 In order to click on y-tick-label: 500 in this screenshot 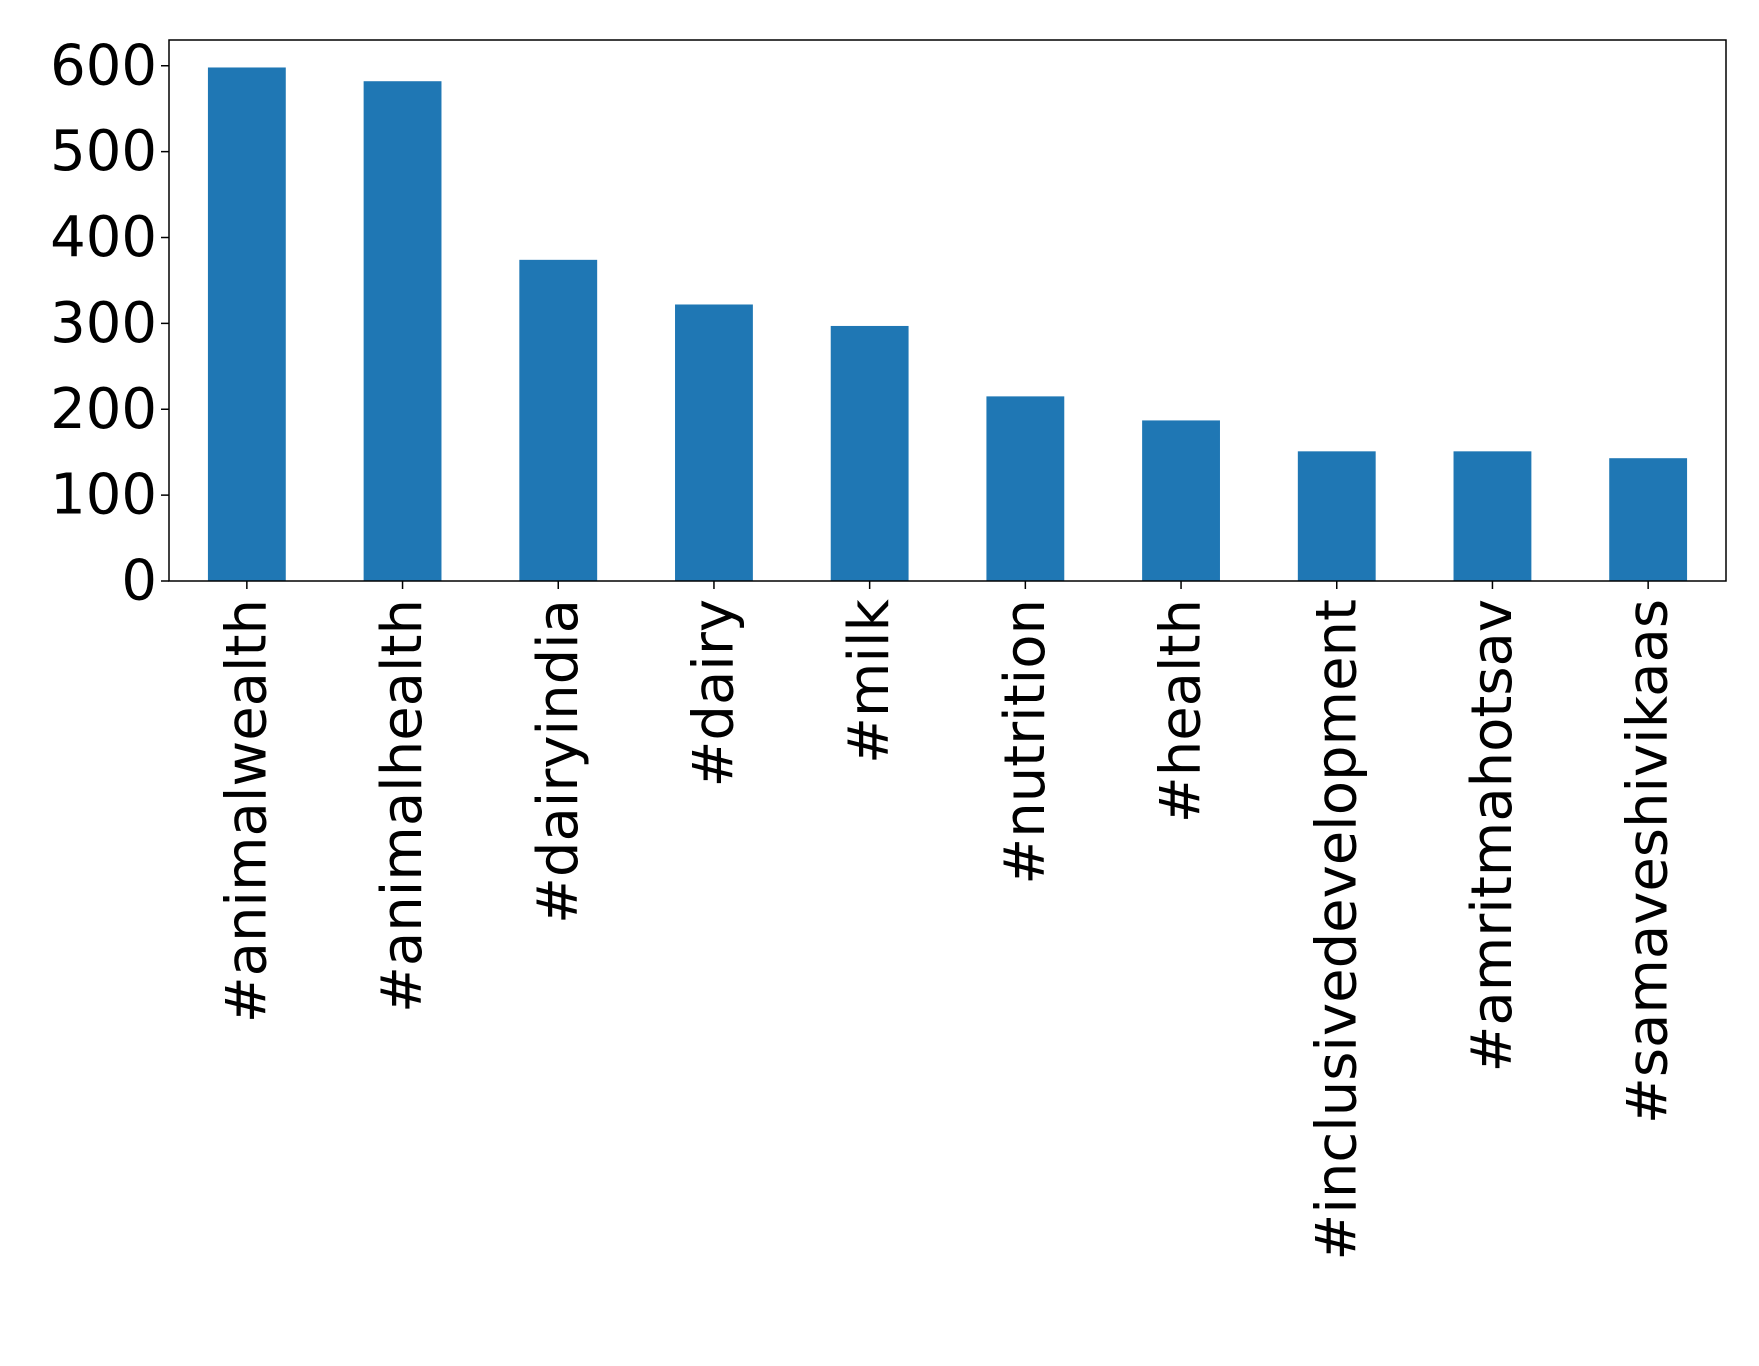, I will do `click(103, 151)`.